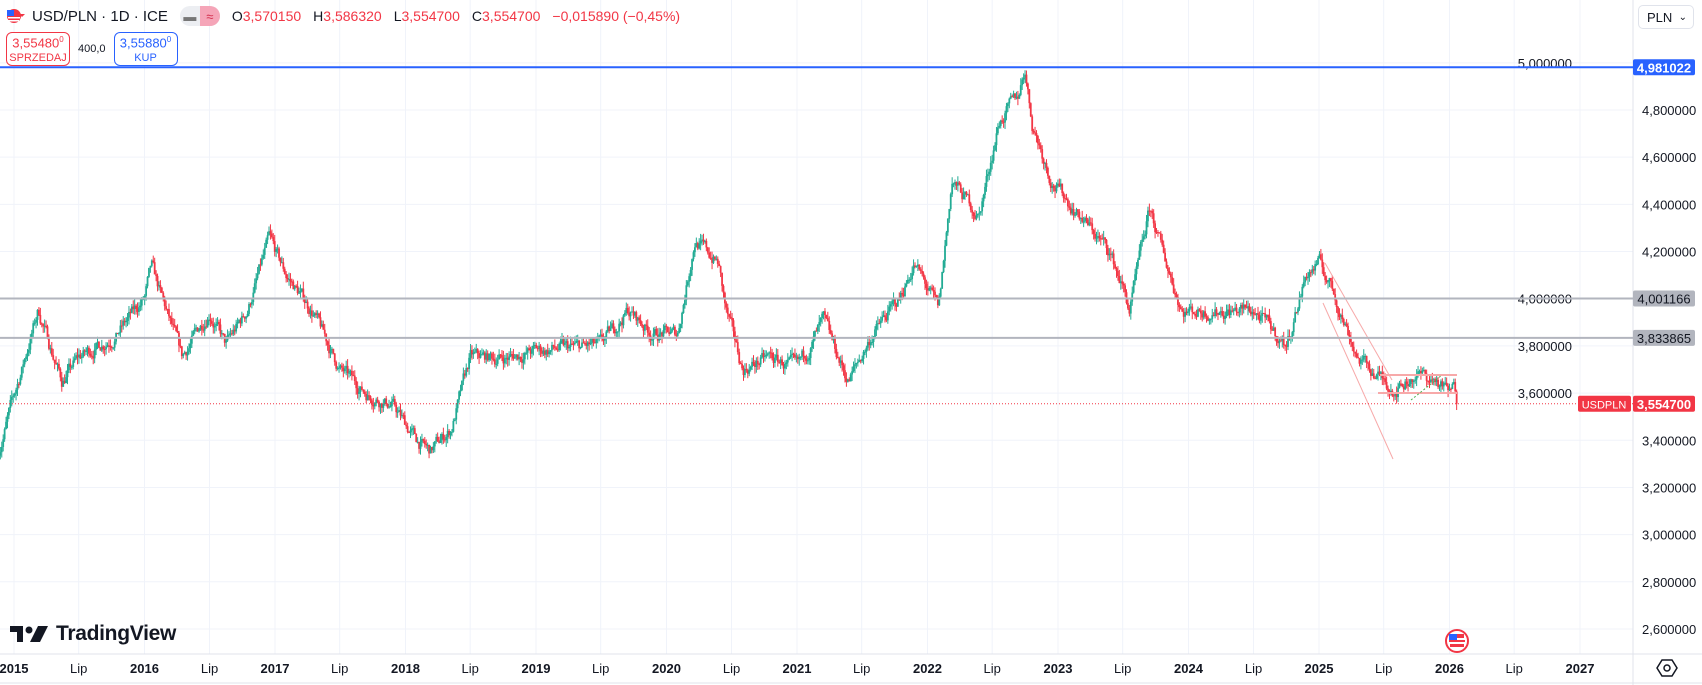  What do you see at coordinates (1667, 668) in the screenshot?
I see `settings-icon` at bounding box center [1667, 668].